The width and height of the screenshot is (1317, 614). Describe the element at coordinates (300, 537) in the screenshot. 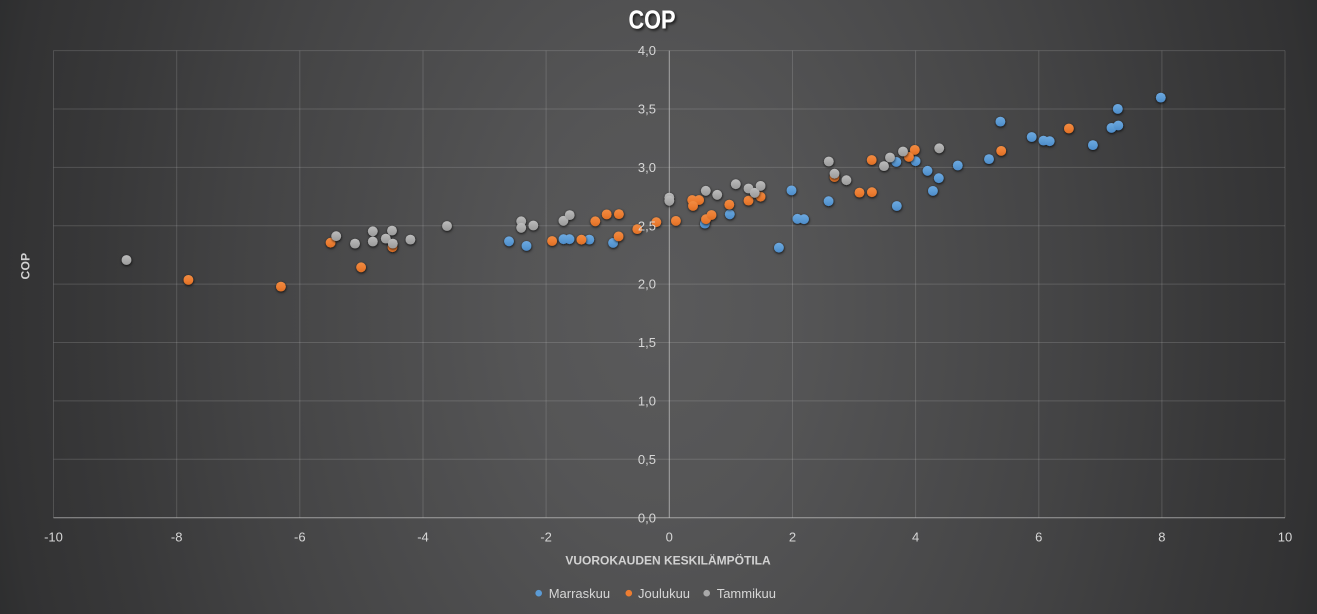

I see `svg-text: -6` at that location.